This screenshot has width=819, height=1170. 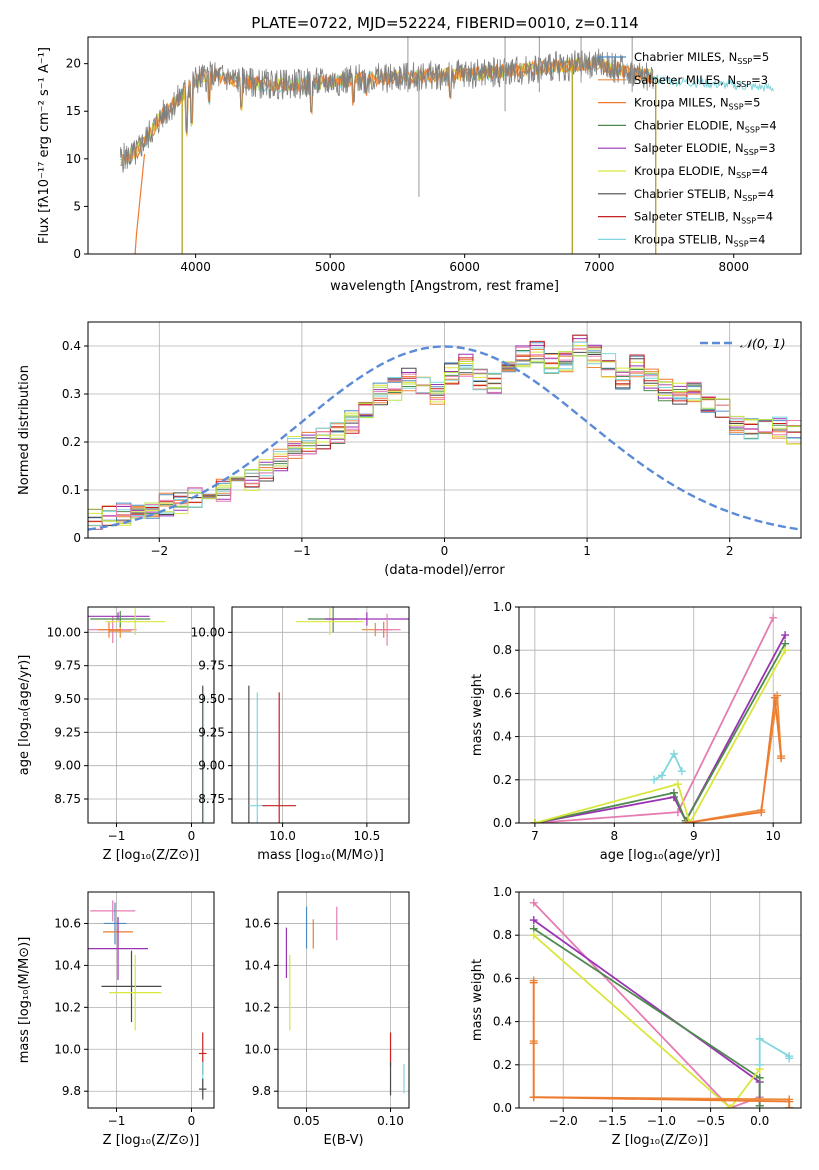 I want to click on x-tick-label: 0.0, so click(x=759, y=1121).